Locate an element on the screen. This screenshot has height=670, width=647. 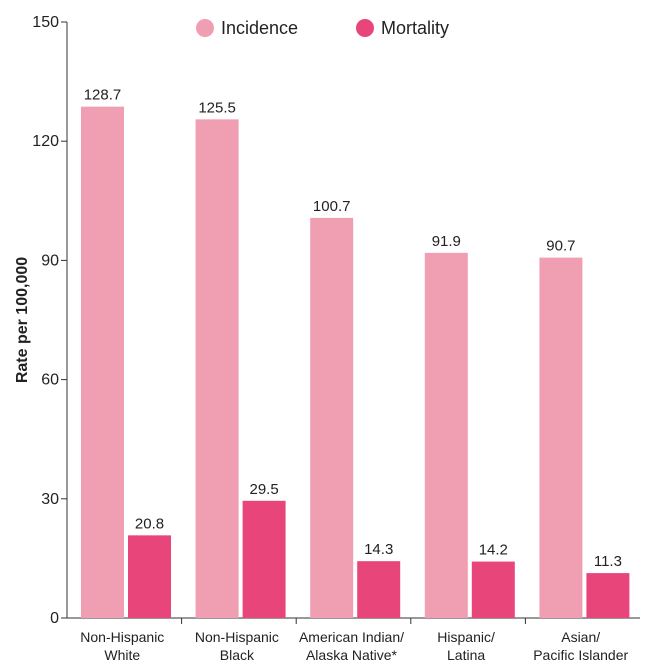
y-tick-label: 0 is located at coordinates (54, 618).